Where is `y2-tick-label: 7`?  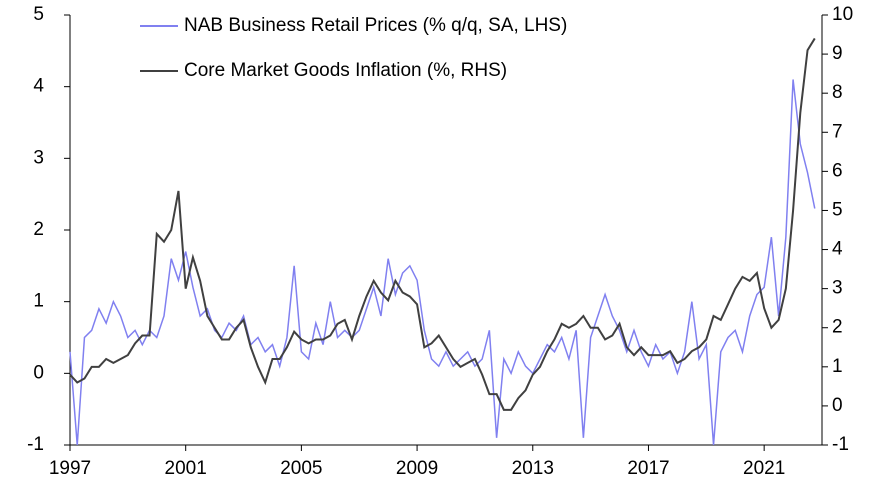 y2-tick-label: 7 is located at coordinates (837, 131).